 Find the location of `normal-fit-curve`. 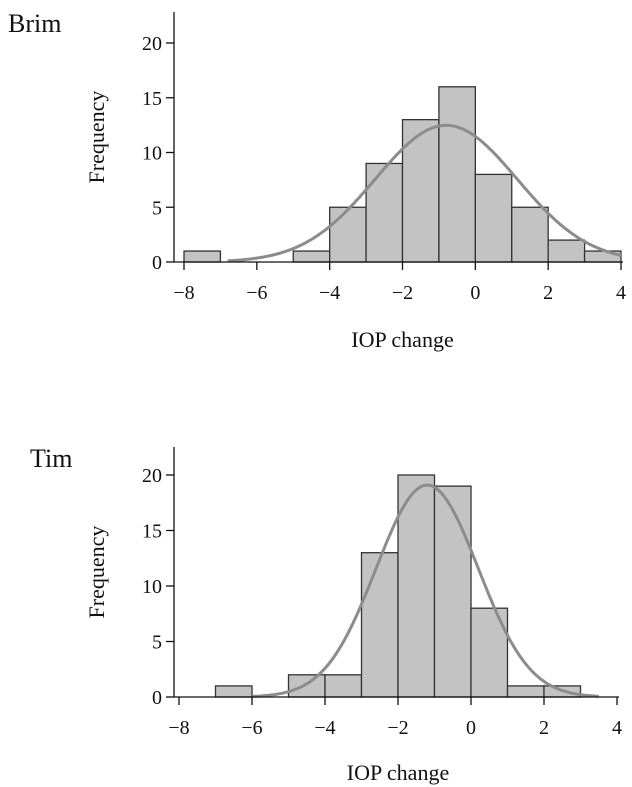

normal-fit-curve is located at coordinates (424, 193).